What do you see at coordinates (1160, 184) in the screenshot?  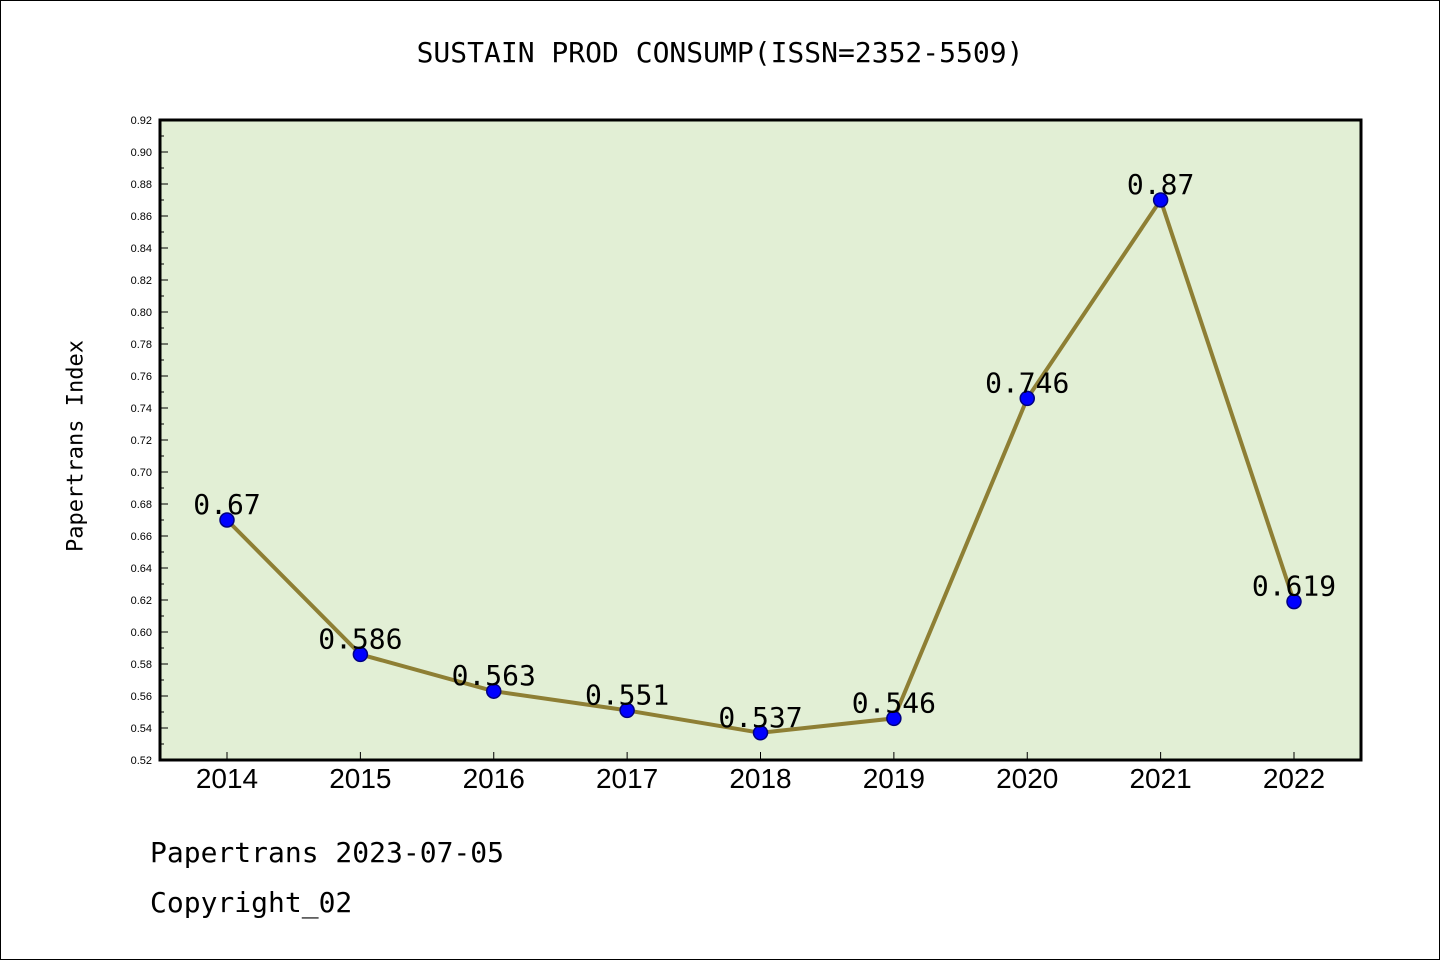 I see `data-label: 0.87` at bounding box center [1160, 184].